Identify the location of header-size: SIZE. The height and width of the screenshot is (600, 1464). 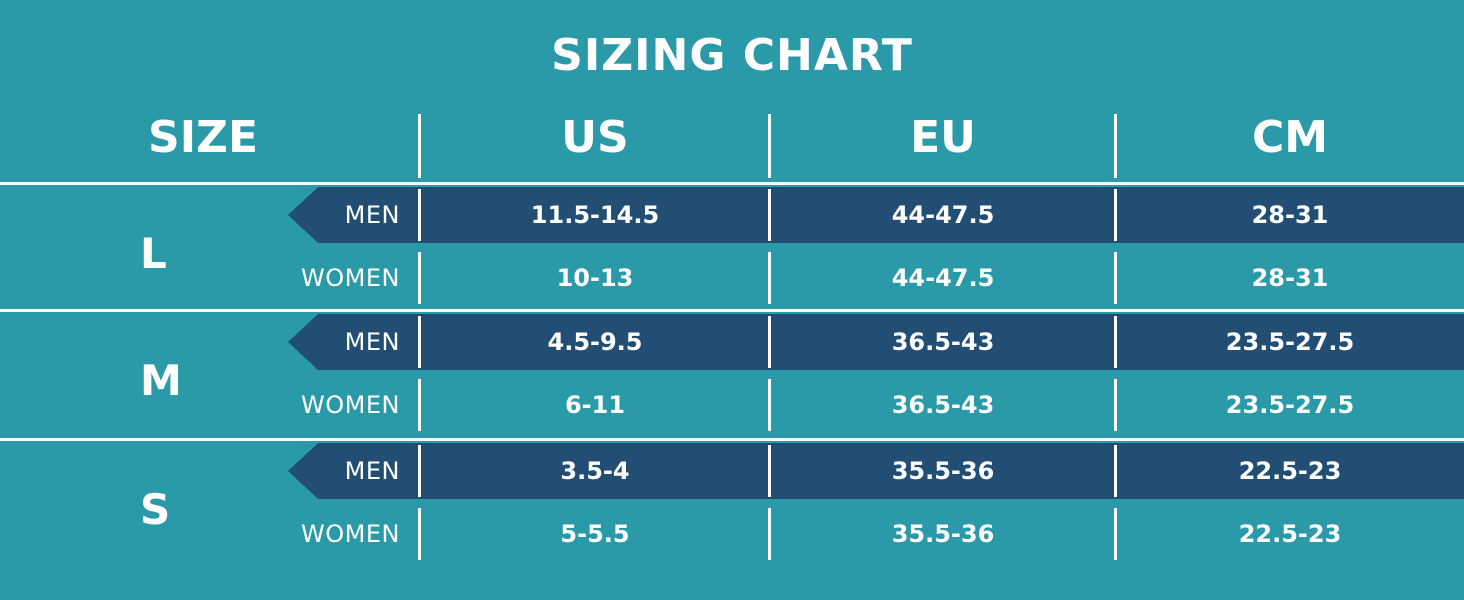
(203, 137).